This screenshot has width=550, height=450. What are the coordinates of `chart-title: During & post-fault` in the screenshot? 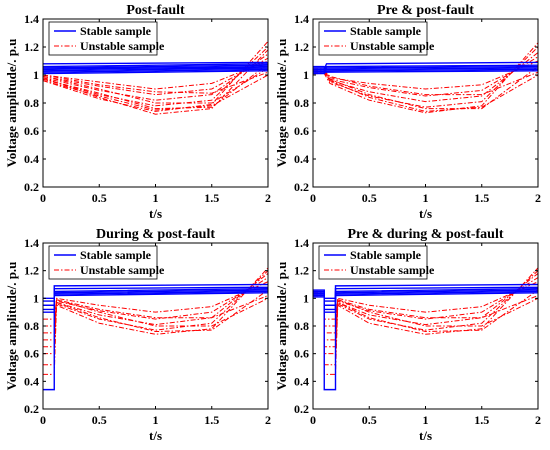 It's located at (155, 234).